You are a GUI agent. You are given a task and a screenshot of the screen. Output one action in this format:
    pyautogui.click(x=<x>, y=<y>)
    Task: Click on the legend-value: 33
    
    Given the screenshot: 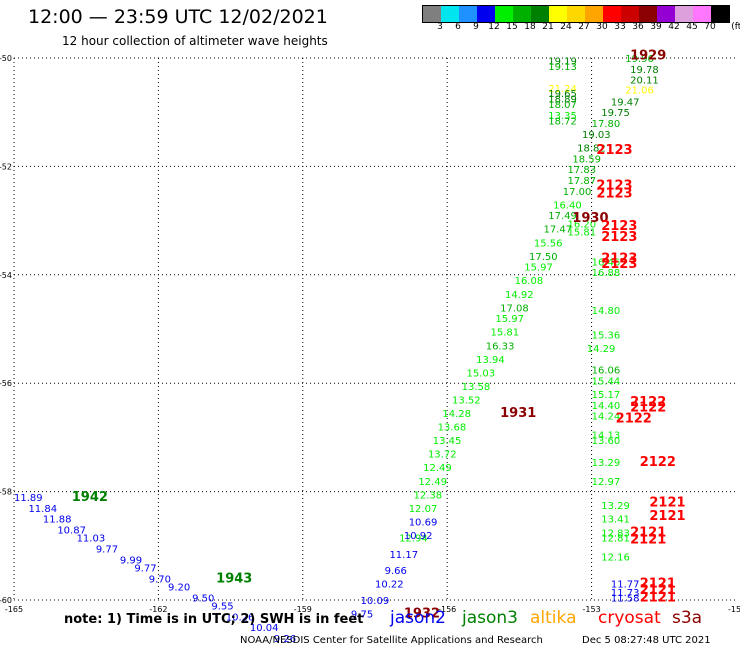 What is the action you would take?
    pyautogui.click(x=620, y=27)
    